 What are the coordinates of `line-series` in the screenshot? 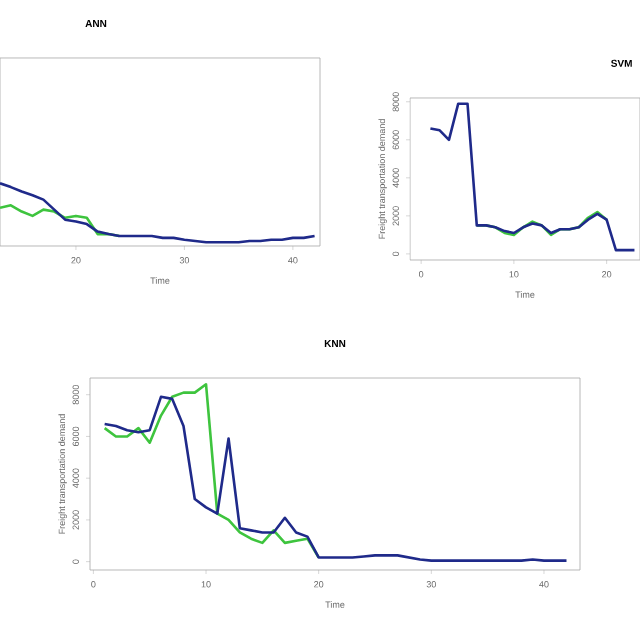 It's located at (211, 470).